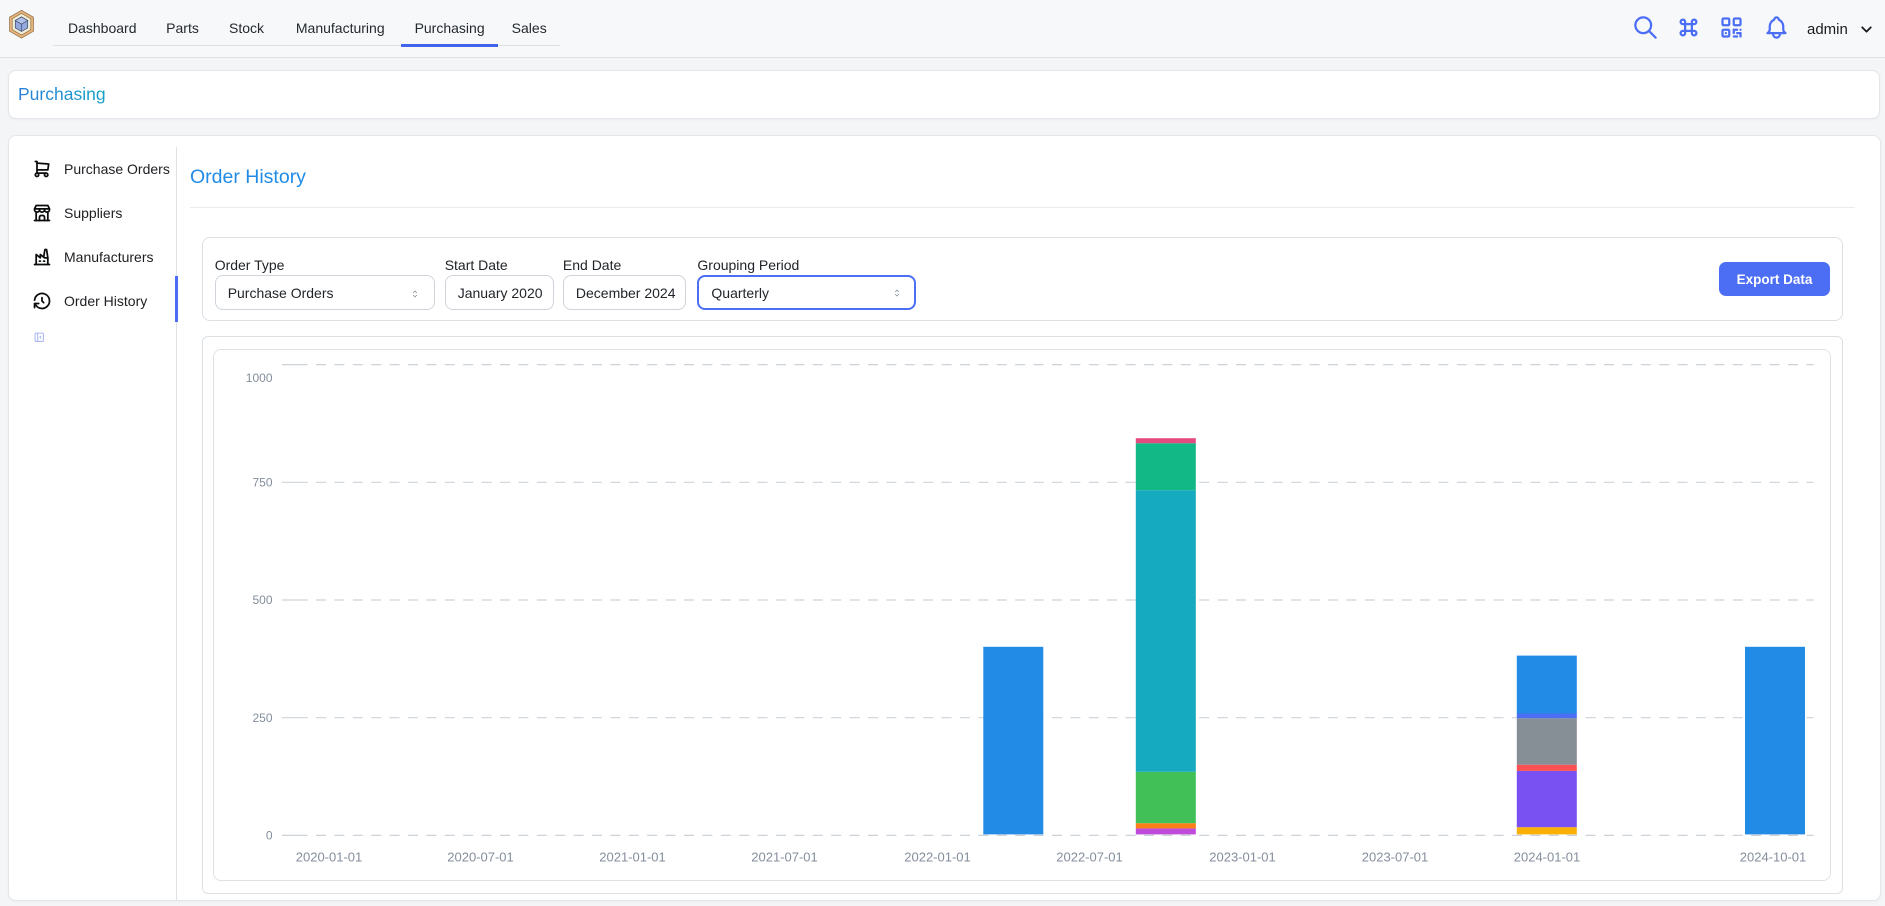  I want to click on svg-text: 500, so click(262, 600).